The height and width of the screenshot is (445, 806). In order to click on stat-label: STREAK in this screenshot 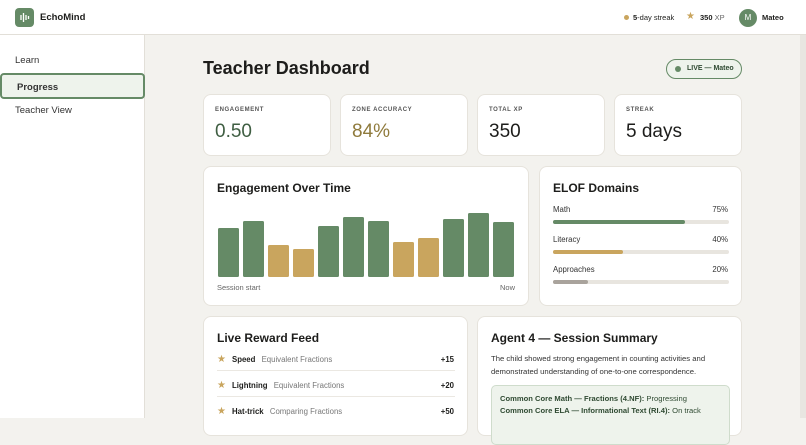, I will do `click(640, 110)`.